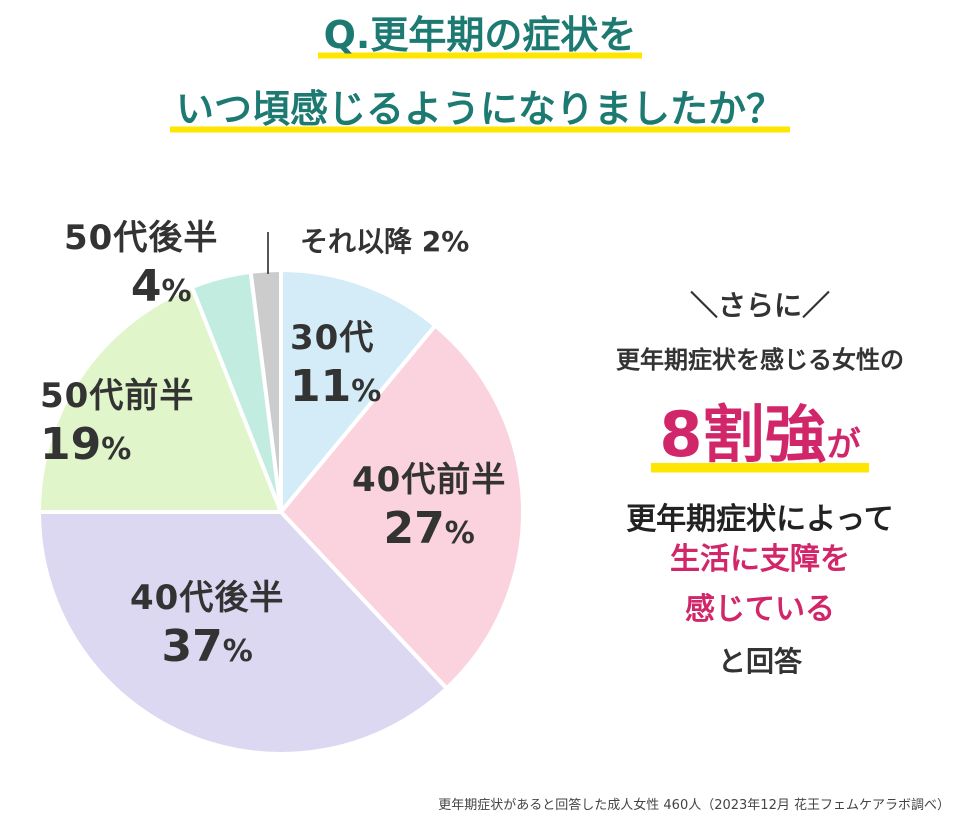  What do you see at coordinates (117, 423) in the screenshot?
I see `slice-label-early-50s: 50代前半 19%` at bounding box center [117, 423].